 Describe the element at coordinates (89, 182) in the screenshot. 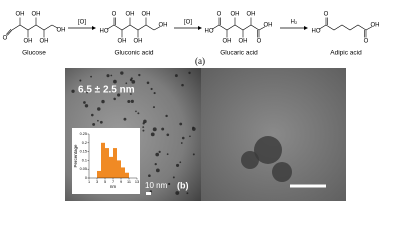

I see `x-tick-label: 1` at that location.